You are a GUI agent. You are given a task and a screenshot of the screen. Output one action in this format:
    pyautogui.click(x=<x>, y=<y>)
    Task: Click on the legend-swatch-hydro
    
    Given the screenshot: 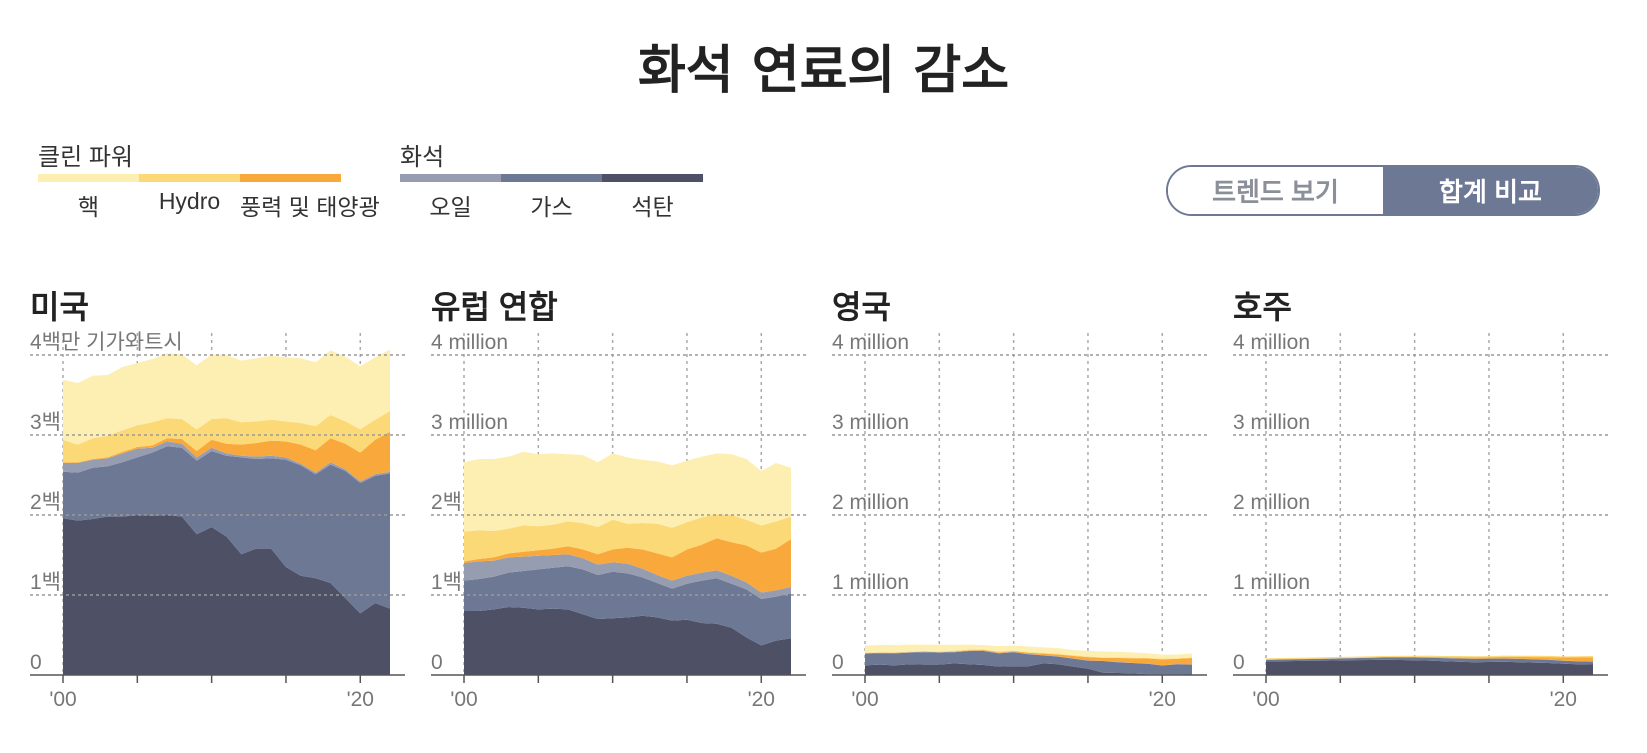 What is the action you would take?
    pyautogui.click(x=189, y=178)
    